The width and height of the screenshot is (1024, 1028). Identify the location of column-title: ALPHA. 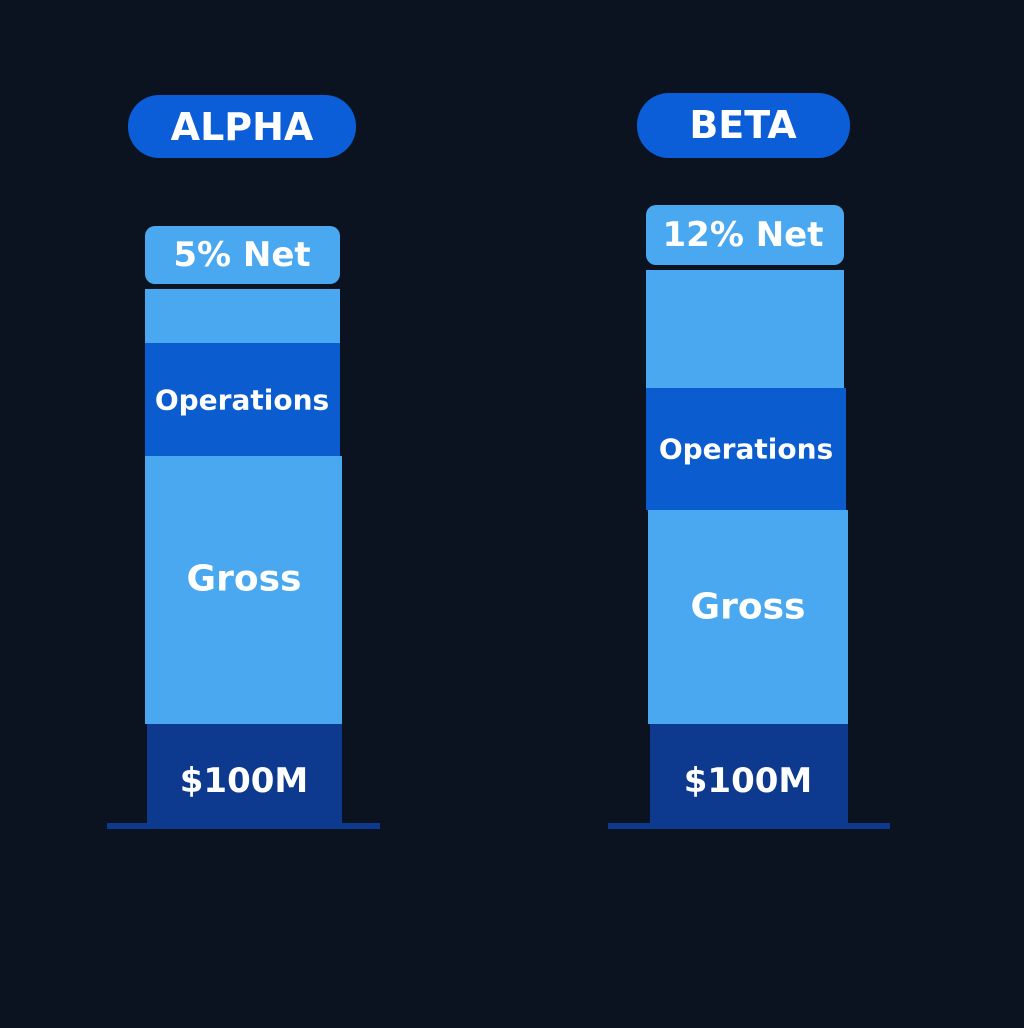
(242, 127).